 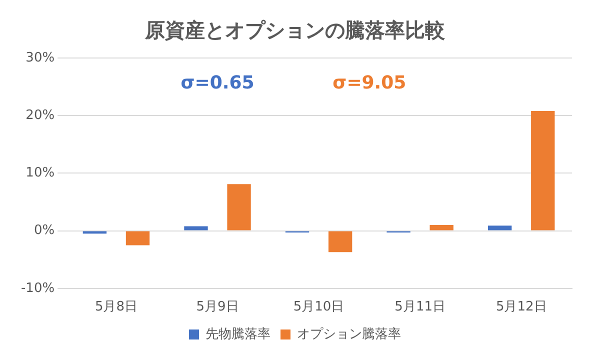 I want to click on x-tick-label: 5月10日, so click(x=318, y=307).